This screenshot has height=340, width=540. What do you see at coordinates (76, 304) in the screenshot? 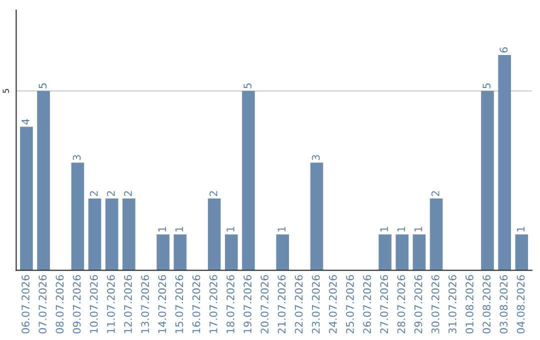
I see `x-tick-label: 09.07.2026` at bounding box center [76, 304].